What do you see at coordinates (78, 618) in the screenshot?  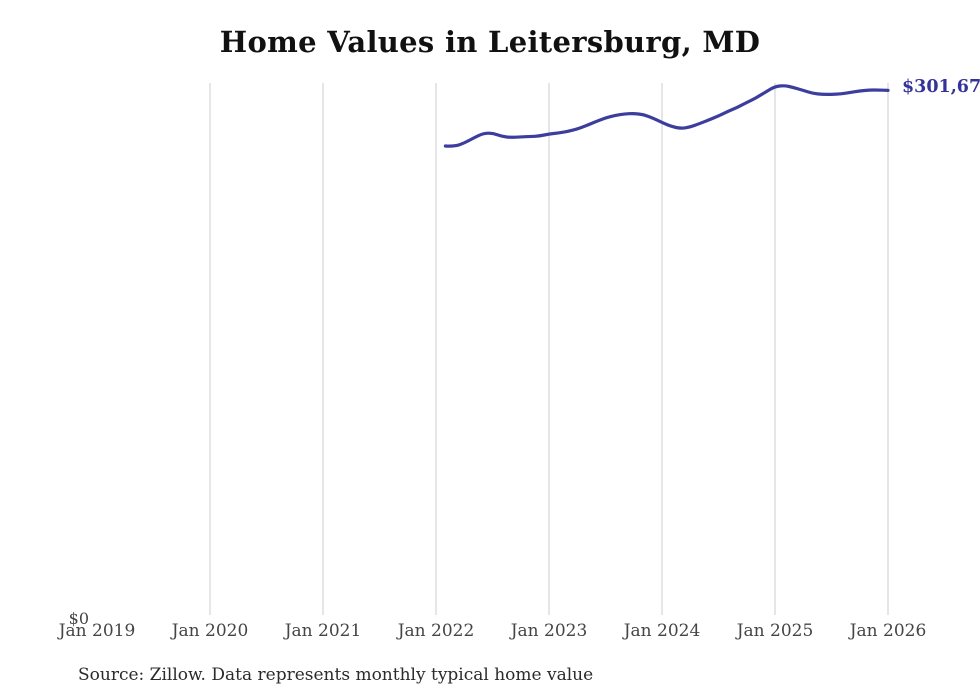 I see `y-axis-zero-label: $0` at bounding box center [78, 618].